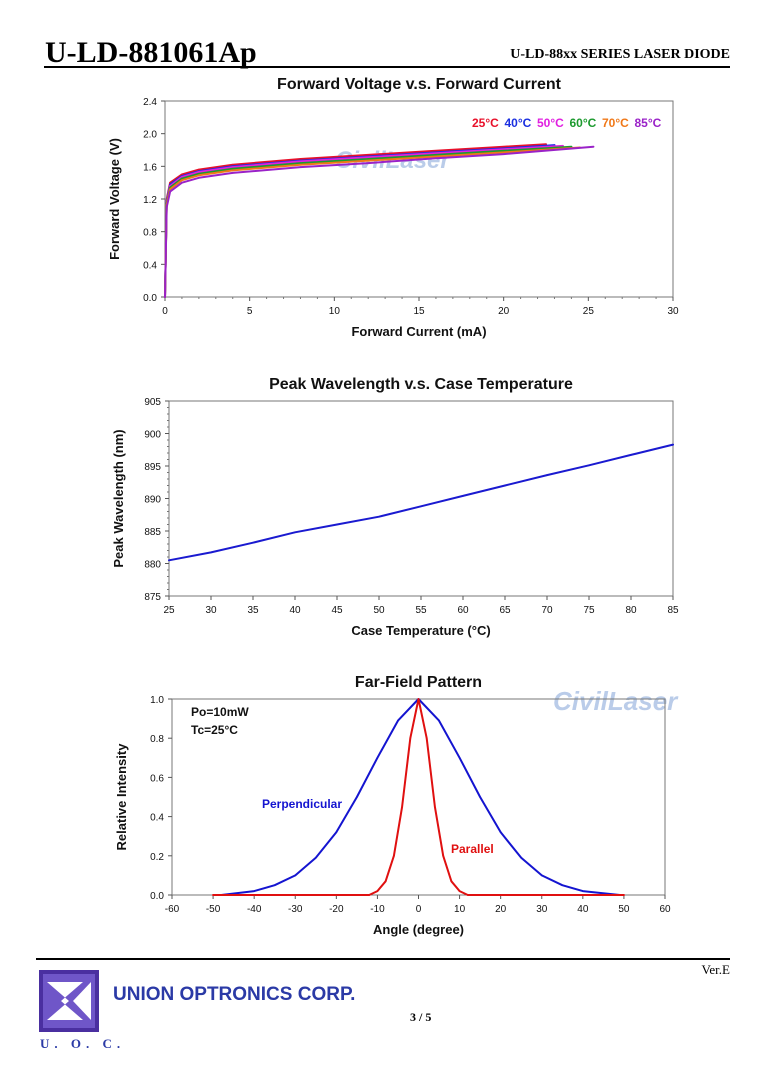 The height and width of the screenshot is (1087, 766). Describe the element at coordinates (485, 123) in the screenshot. I see `legend-item: 25°C` at that location.